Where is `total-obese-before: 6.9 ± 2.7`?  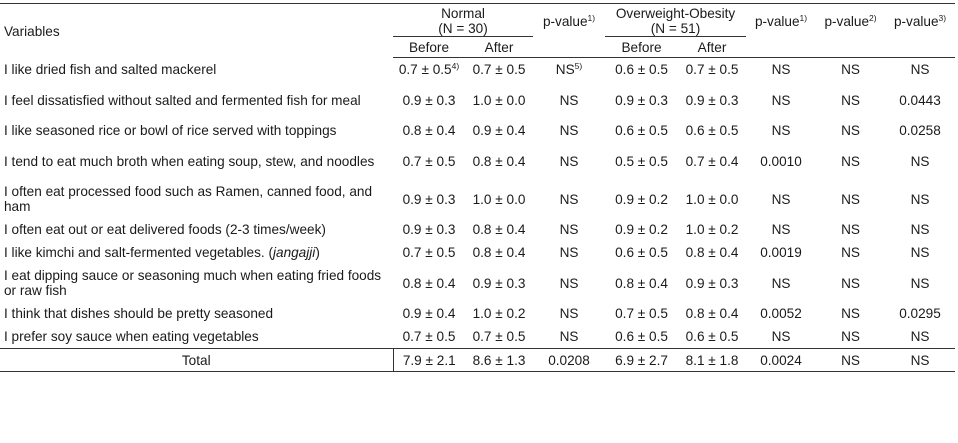 total-obese-before: 6.9 ± 2.7 is located at coordinates (642, 360).